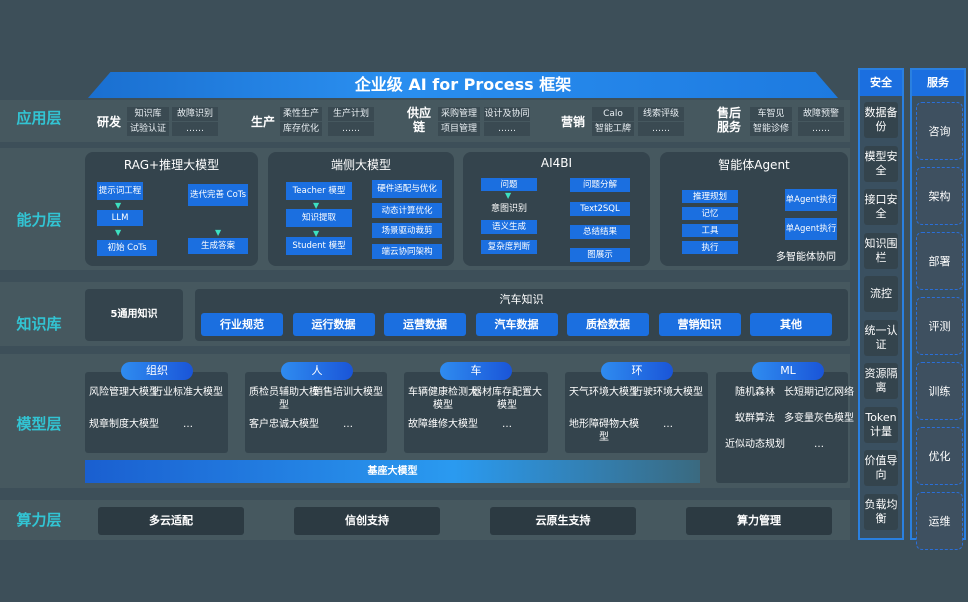  I want to click on intent-label: 意图识别, so click(508, 209).